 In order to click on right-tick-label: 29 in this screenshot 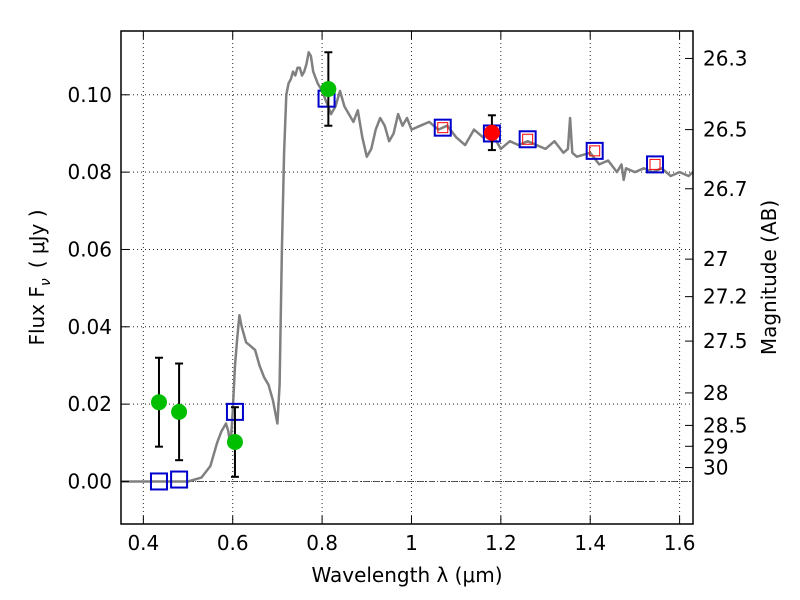, I will do `click(715, 446)`.